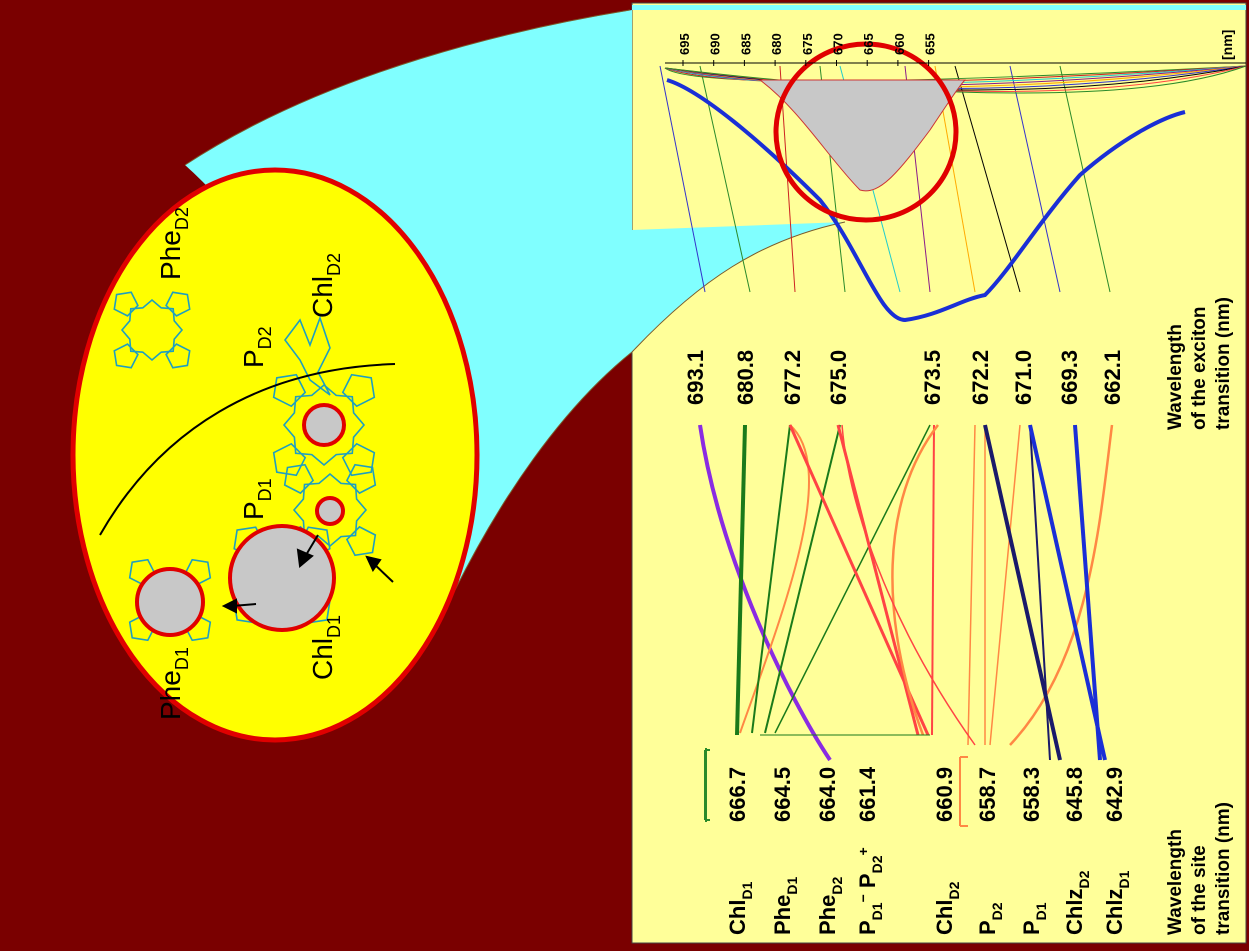 This screenshot has height=951, width=1249. Describe the element at coordinates (330, 511) in the screenshot. I see `p-d1-highlight` at that location.